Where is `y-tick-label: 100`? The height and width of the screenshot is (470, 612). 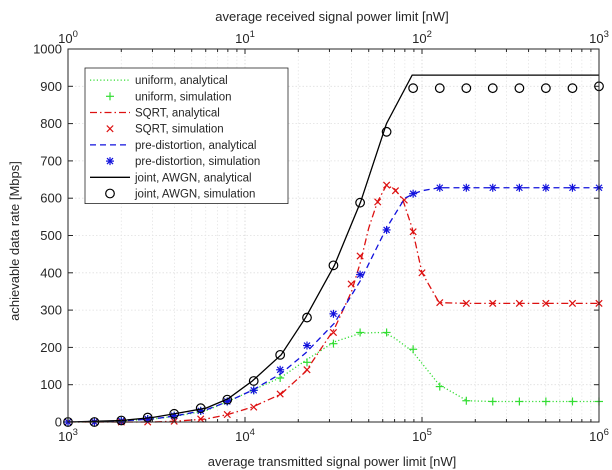 y-tick-label: 100 is located at coordinates (51, 384).